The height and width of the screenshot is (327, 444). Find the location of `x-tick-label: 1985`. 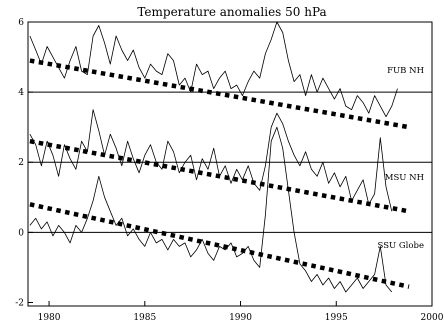

x-tick-label: 1985 is located at coordinates (144, 318).